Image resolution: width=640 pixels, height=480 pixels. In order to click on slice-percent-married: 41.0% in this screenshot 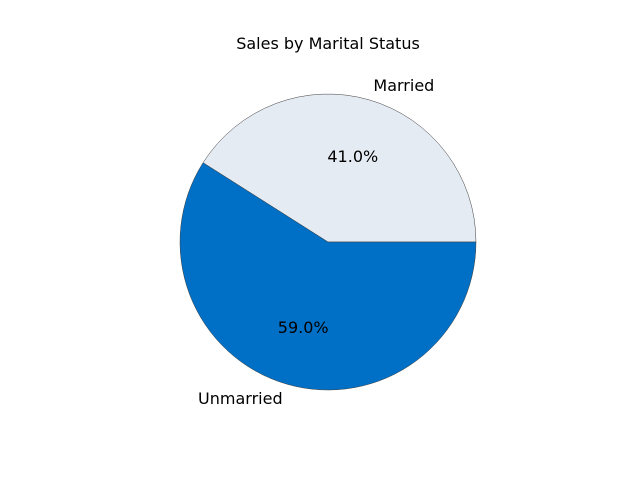, I will do `click(352, 156)`.